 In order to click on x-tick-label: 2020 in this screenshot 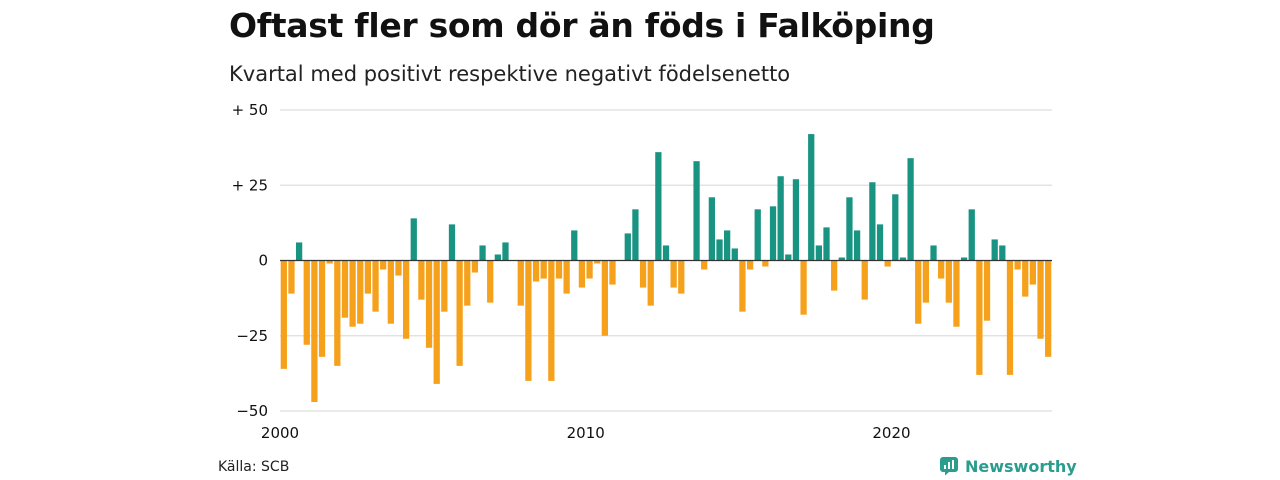, I will do `click(891, 433)`.